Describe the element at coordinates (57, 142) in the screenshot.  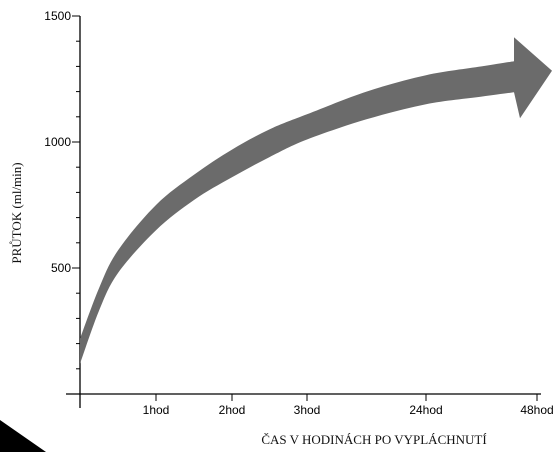
I see `y-tick-label: 1000` at that location.